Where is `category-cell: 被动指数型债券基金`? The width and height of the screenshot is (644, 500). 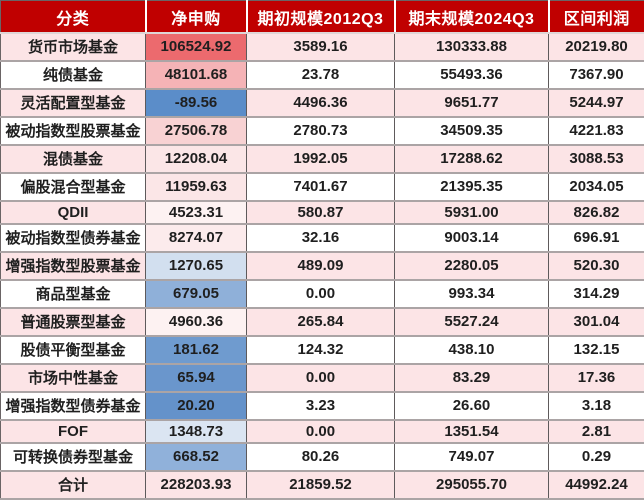 category-cell: 被动指数型债券基金 is located at coordinates (73, 238).